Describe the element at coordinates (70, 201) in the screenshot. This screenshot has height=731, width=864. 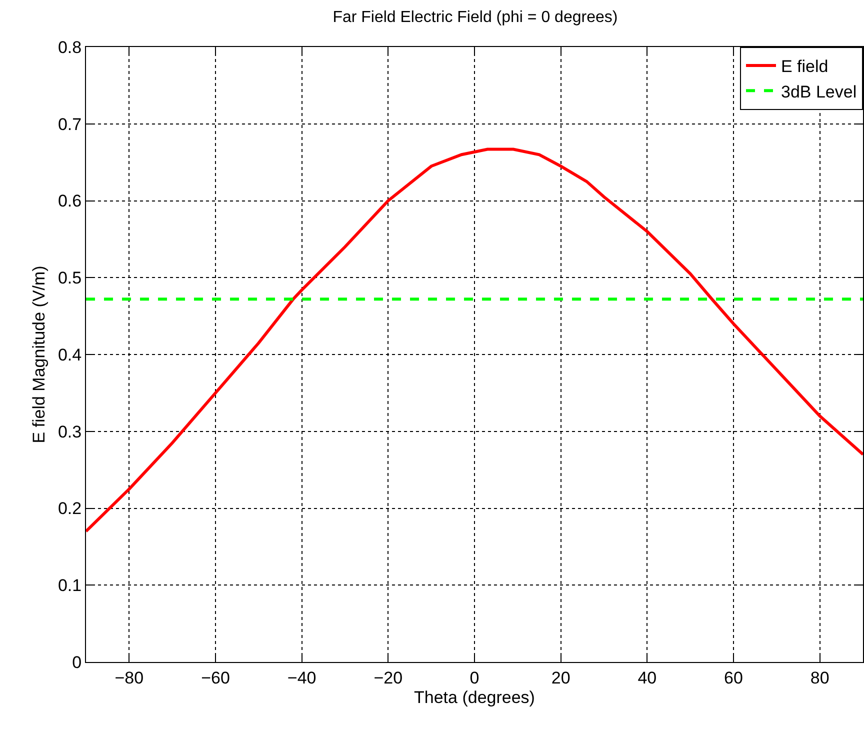
I see `y-tick-label: 0.6` at that location.